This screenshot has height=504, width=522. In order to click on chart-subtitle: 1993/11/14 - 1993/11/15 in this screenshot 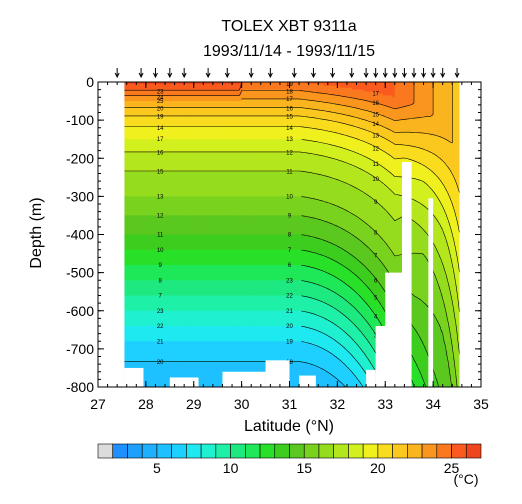, I will do `click(289, 51)`.